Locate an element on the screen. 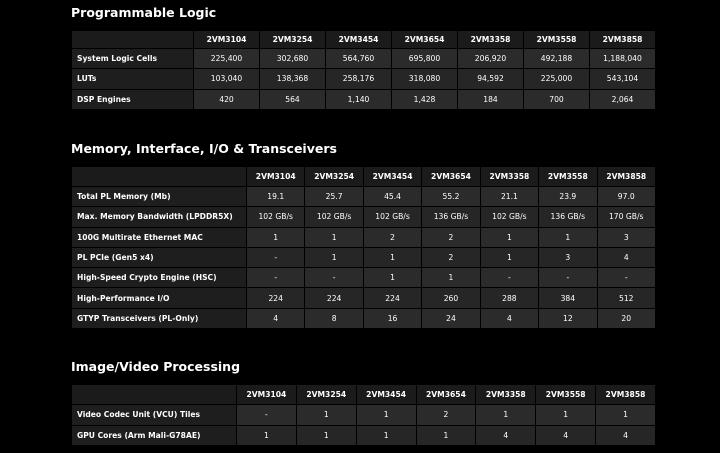  cell: 55.2 is located at coordinates (451, 196).